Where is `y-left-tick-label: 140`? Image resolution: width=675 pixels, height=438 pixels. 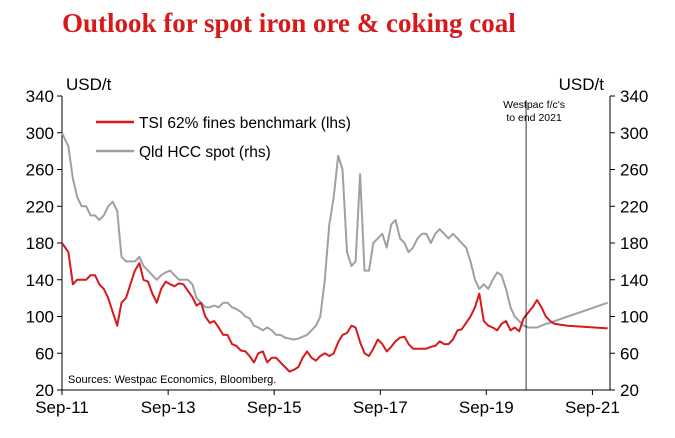 y-left-tick-label: 140 is located at coordinates (40, 280).